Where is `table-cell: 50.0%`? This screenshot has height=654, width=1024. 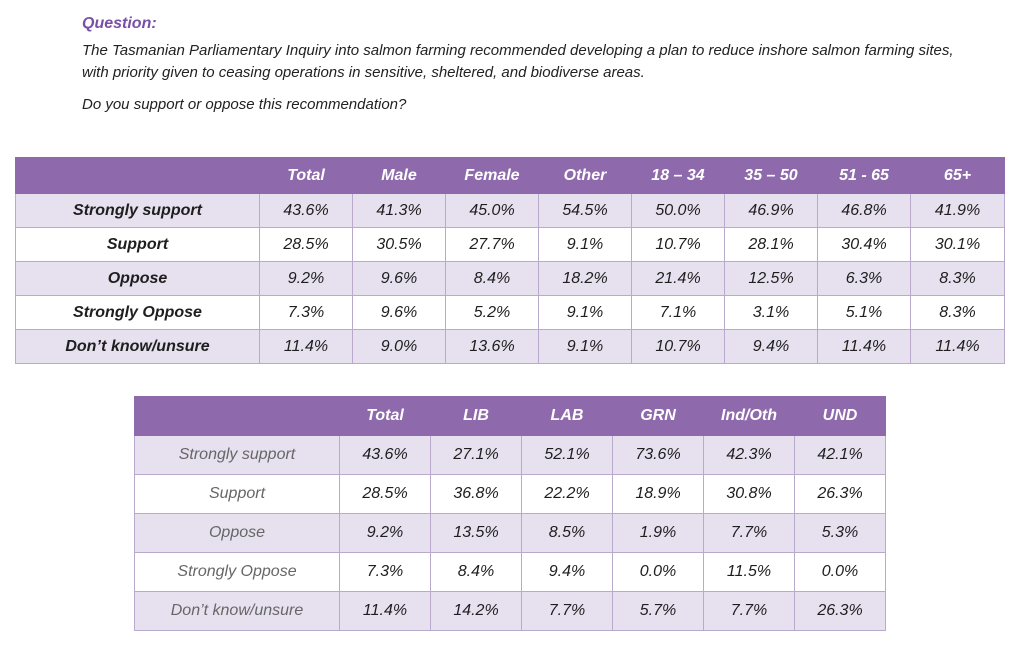 table-cell: 50.0% is located at coordinates (678, 210).